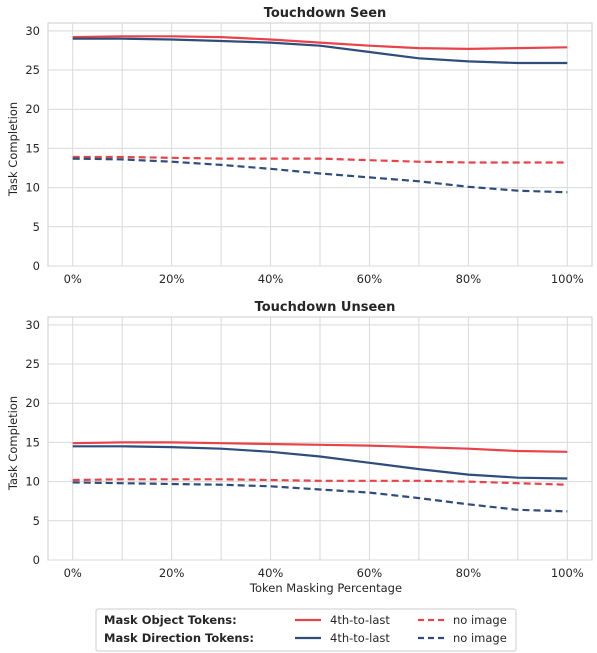 The width and height of the screenshot is (597, 653). What do you see at coordinates (325, 307) in the screenshot?
I see `chart-title: Touchdown Unseen` at bounding box center [325, 307].